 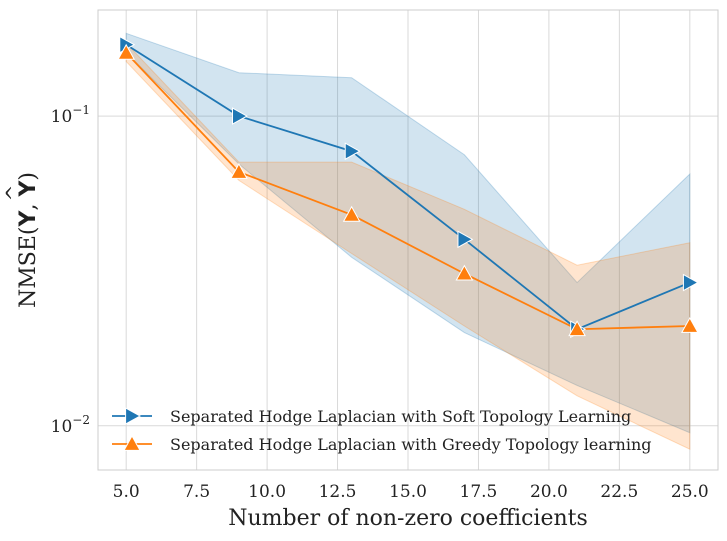 I want to click on y-axis-label-sep: ,, so click(x=28, y=204).